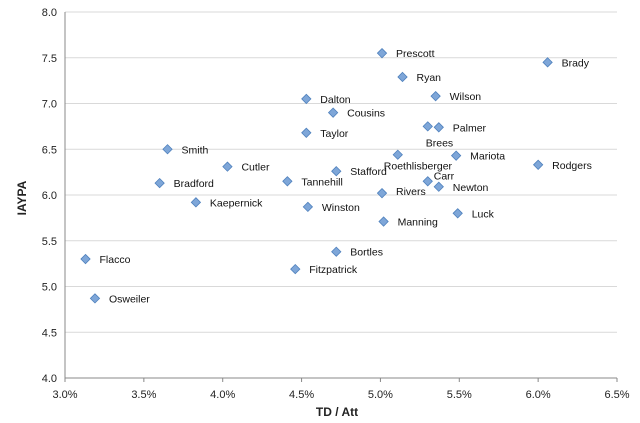  Describe the element at coordinates (333, 270) in the screenshot. I see `point-label: Fitzpatrick` at that location.